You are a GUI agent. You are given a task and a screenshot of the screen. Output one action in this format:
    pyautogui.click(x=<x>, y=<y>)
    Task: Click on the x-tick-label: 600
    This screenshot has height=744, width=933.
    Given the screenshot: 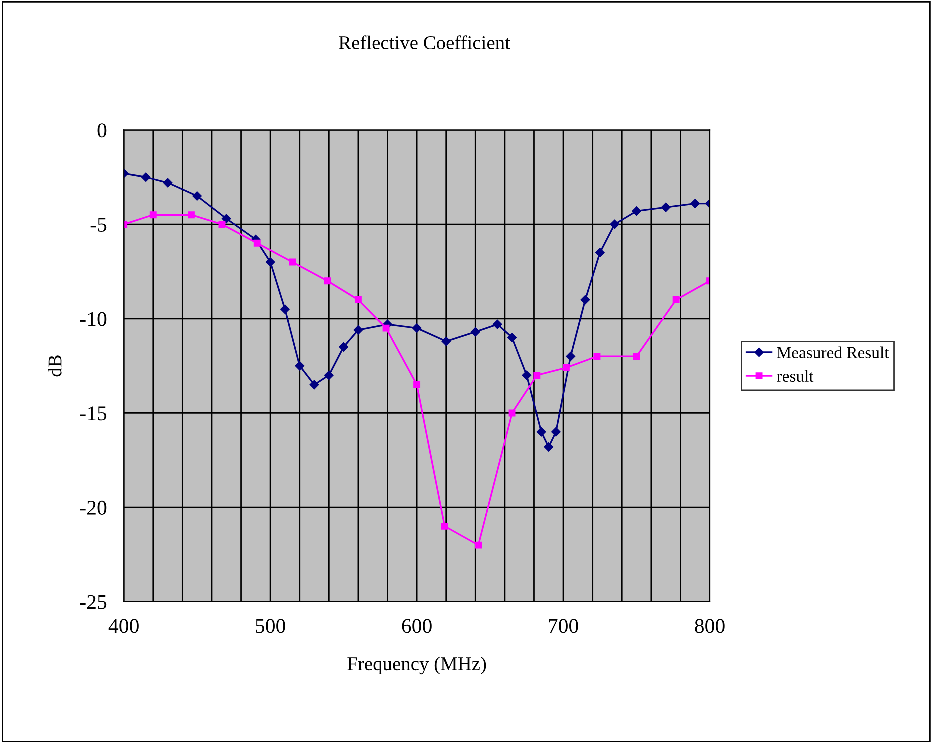 What is the action you would take?
    pyautogui.click(x=417, y=626)
    